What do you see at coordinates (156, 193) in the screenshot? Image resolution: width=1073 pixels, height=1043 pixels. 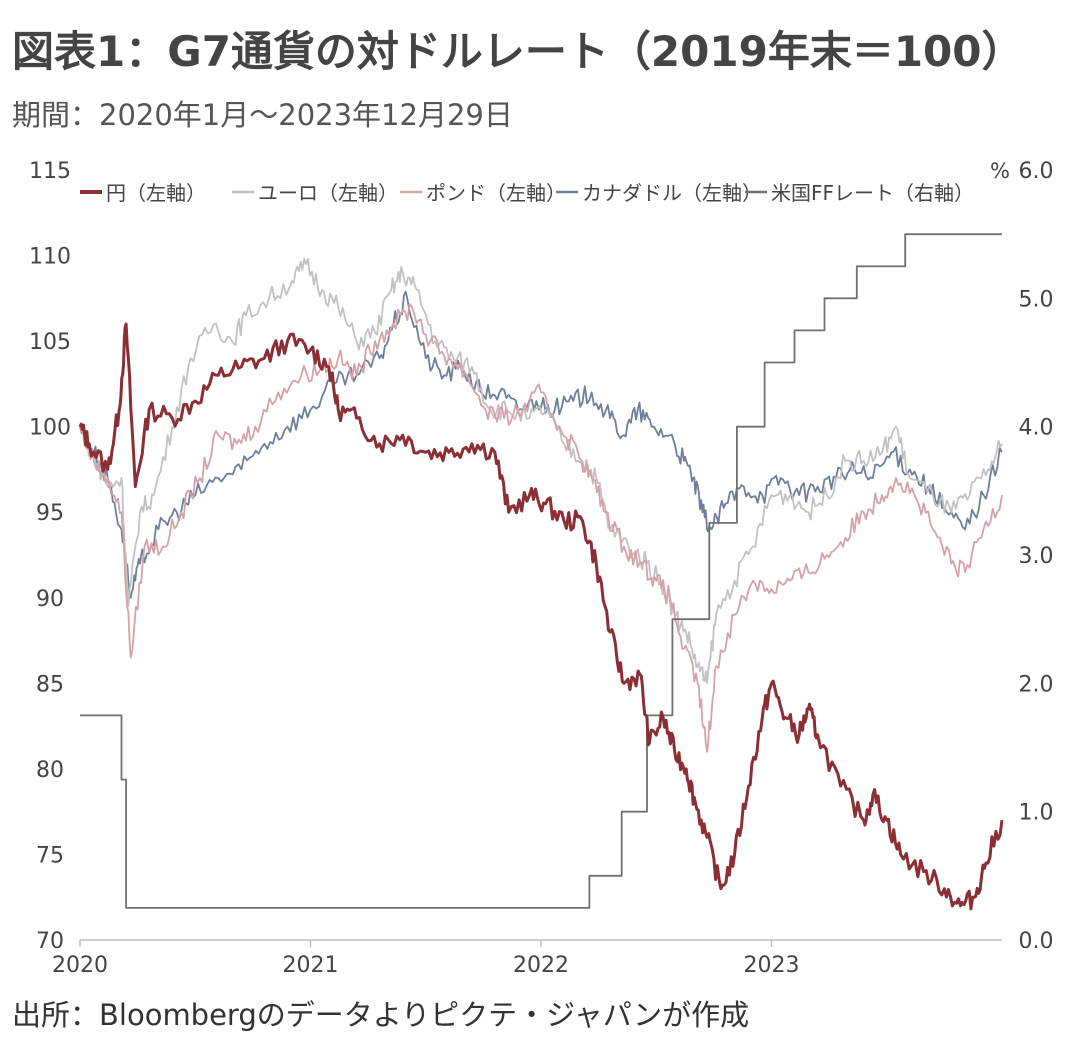 I see `legend-label: 円（左軸）` at bounding box center [156, 193].